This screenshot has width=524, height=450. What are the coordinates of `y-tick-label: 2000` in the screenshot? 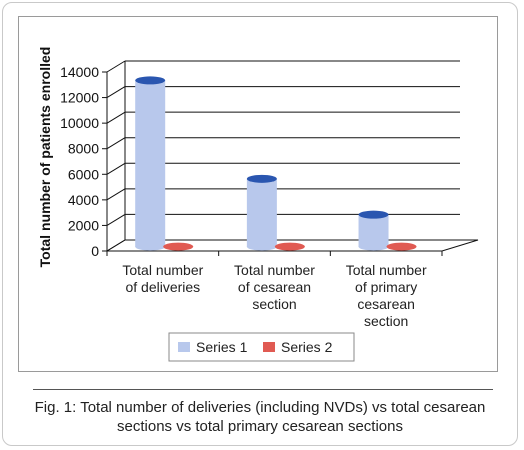 It's located at (83, 225).